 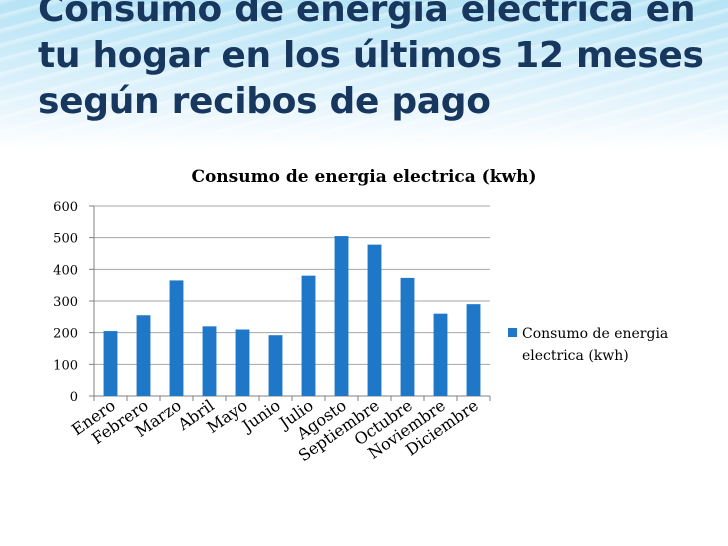 I want to click on bar-mayo, so click(x=242, y=362).